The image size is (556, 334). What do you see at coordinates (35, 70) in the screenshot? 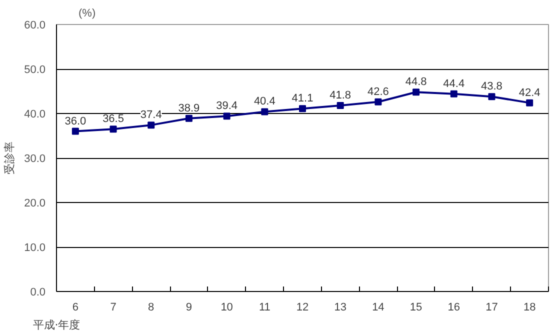
I see `y-tick-label: 50.0` at bounding box center [35, 70].